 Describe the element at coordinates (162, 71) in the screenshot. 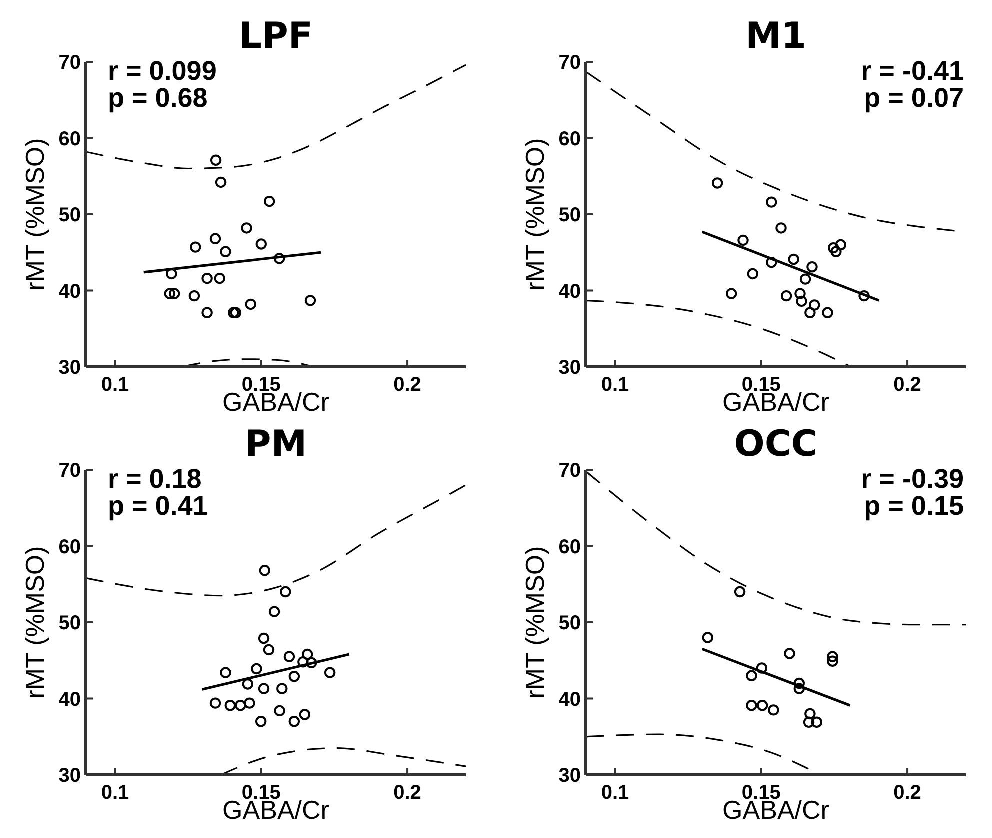

I see `annotation: r = 0.099` at that location.